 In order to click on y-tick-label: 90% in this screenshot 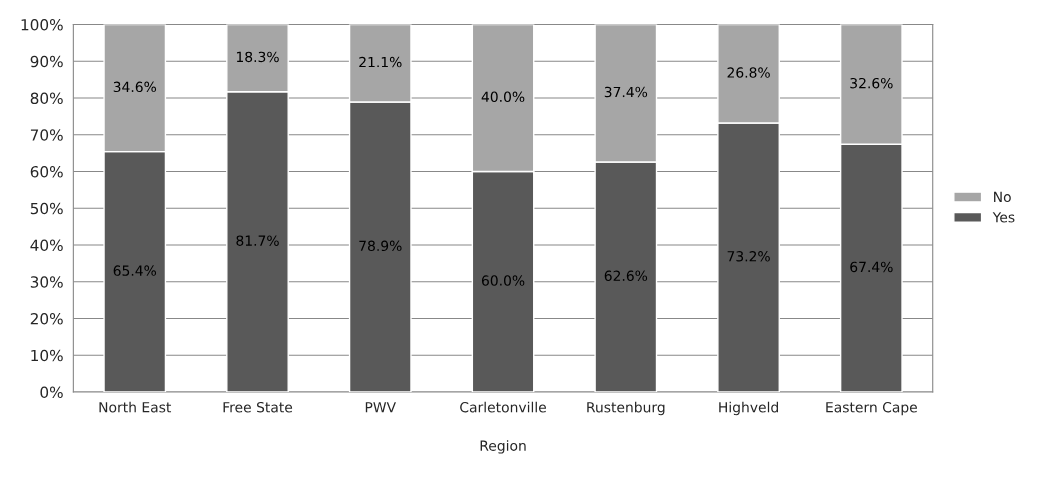, I will do `click(46, 61)`.